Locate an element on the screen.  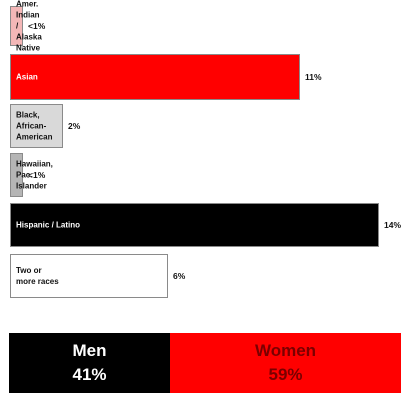
bar-category-label: Amer. Indian / Alaska Native is located at coordinates (29, 26).